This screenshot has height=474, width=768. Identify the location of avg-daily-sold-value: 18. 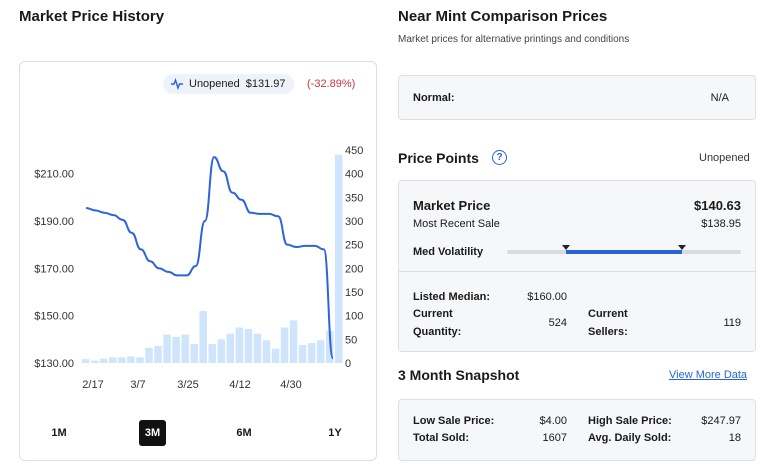
(734, 438).